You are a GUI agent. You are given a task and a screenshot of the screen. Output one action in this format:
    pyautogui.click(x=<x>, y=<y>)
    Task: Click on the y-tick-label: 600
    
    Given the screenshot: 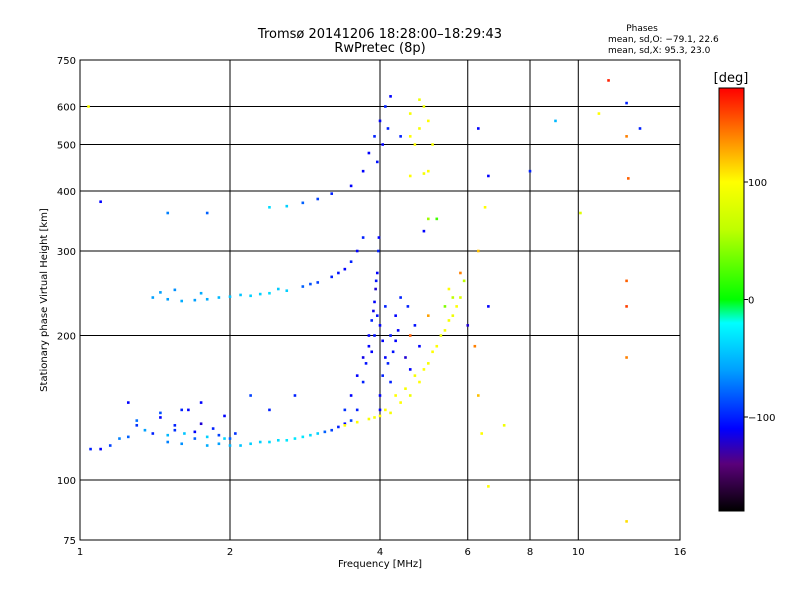 What is the action you would take?
    pyautogui.click(x=66, y=108)
    